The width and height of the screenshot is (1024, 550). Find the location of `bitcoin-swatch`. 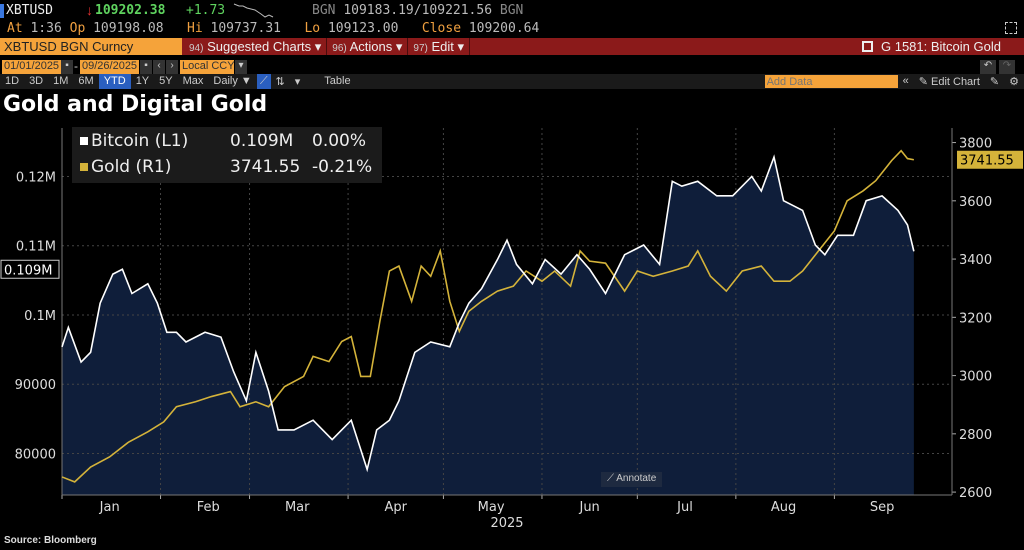

bitcoin-swatch is located at coordinates (84, 141).